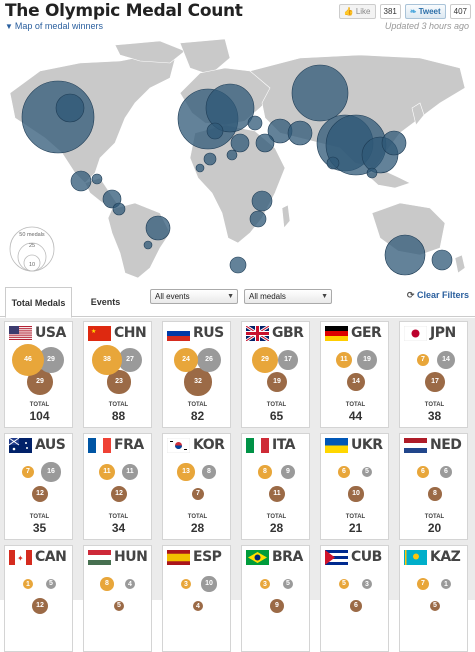 This screenshot has height=652, width=475. What do you see at coordinates (344, 584) in the screenshot?
I see `gold-medal-count: 5` at bounding box center [344, 584].